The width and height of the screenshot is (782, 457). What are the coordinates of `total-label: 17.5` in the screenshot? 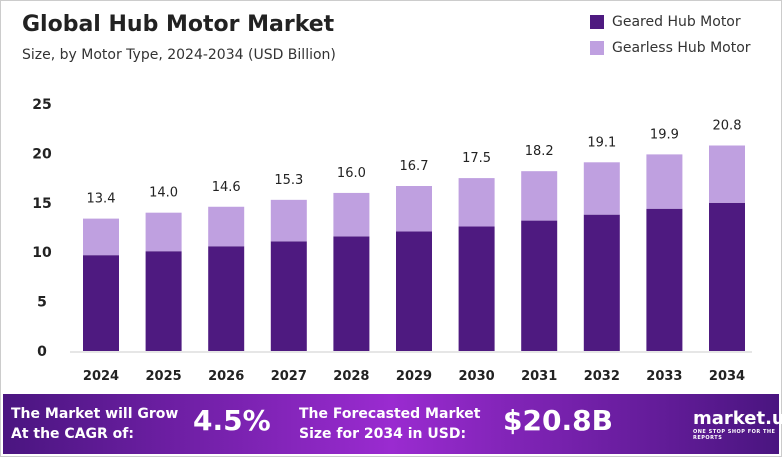 It's located at (476, 158).